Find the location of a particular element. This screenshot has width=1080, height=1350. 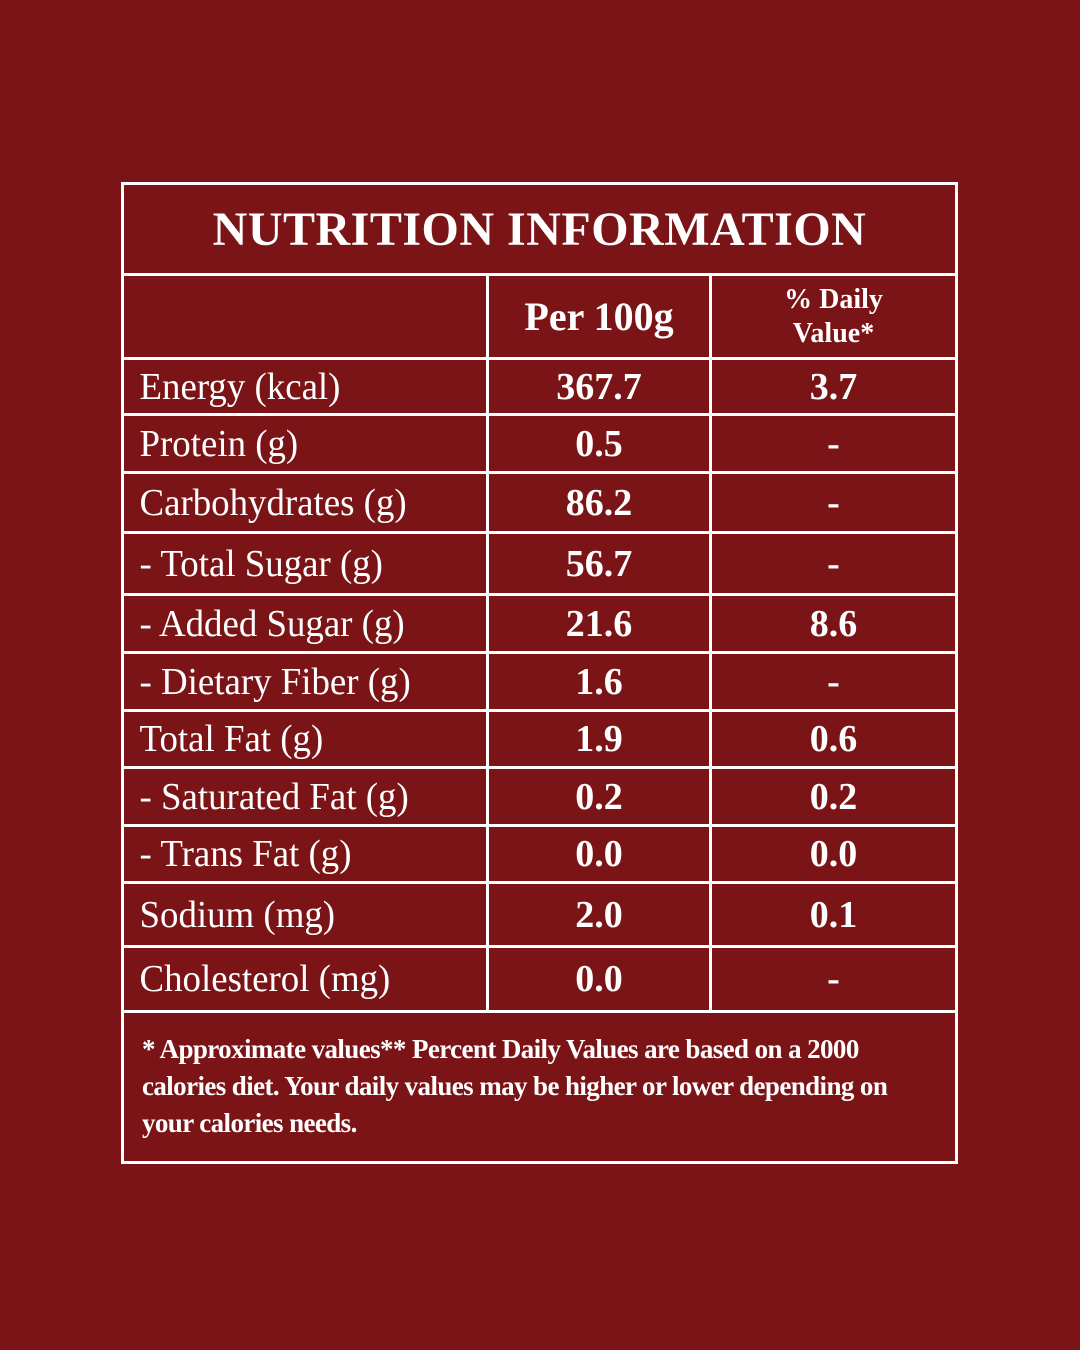

nutrient-label: Sodium (mg) is located at coordinates (237, 914).